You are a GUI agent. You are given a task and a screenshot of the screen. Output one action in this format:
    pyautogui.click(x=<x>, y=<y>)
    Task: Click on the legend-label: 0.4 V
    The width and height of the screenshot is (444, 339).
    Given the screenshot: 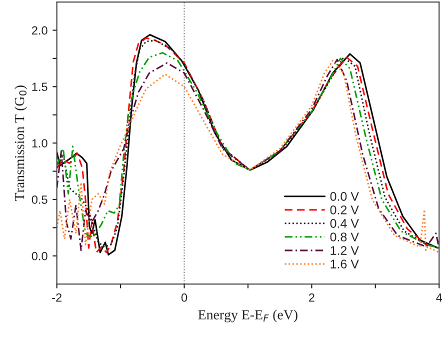 What is the action you would take?
    pyautogui.click(x=344, y=223)
    